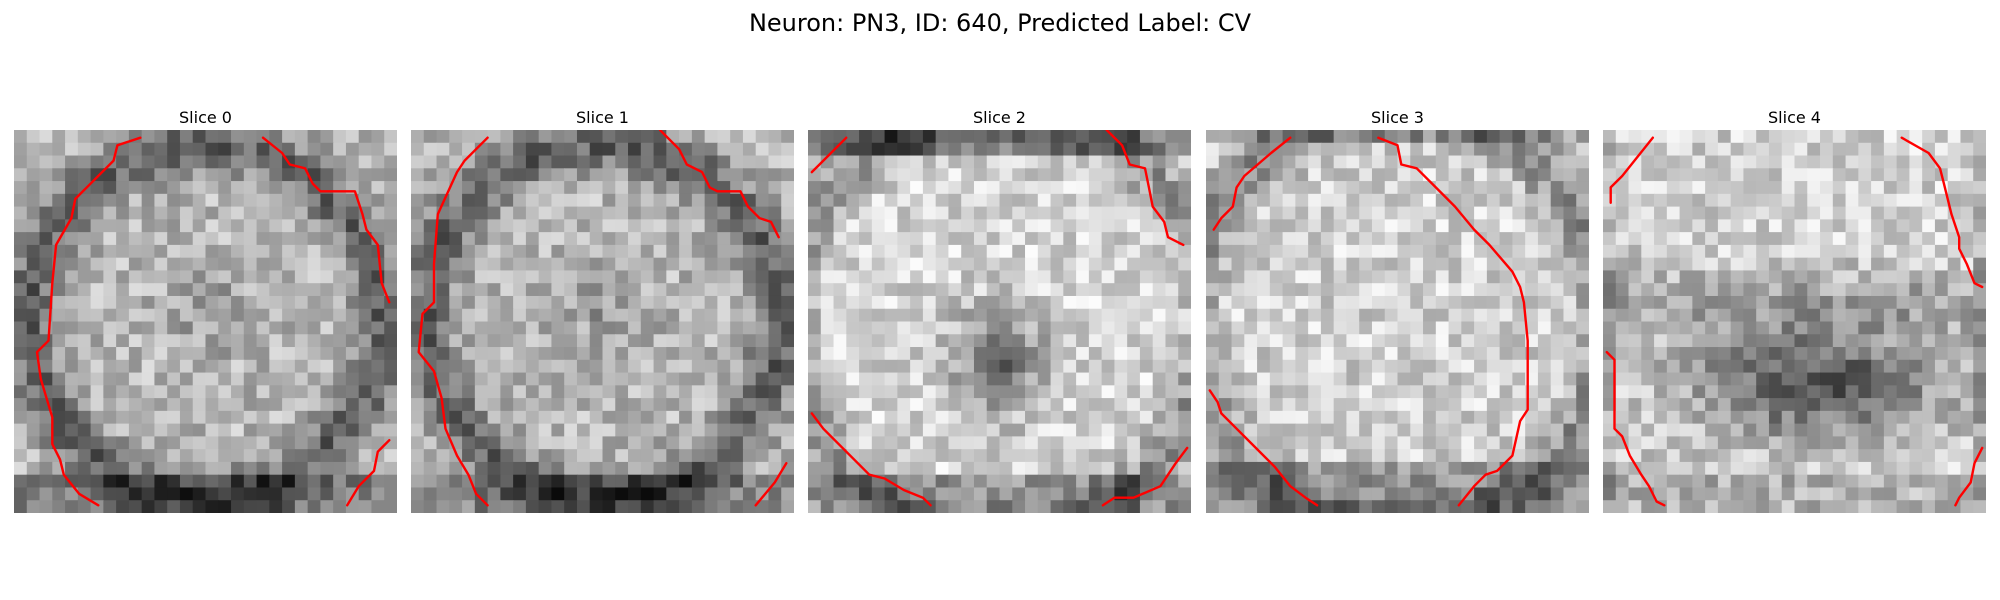  I want to click on slice-title: Slice 0, so click(205, 117).